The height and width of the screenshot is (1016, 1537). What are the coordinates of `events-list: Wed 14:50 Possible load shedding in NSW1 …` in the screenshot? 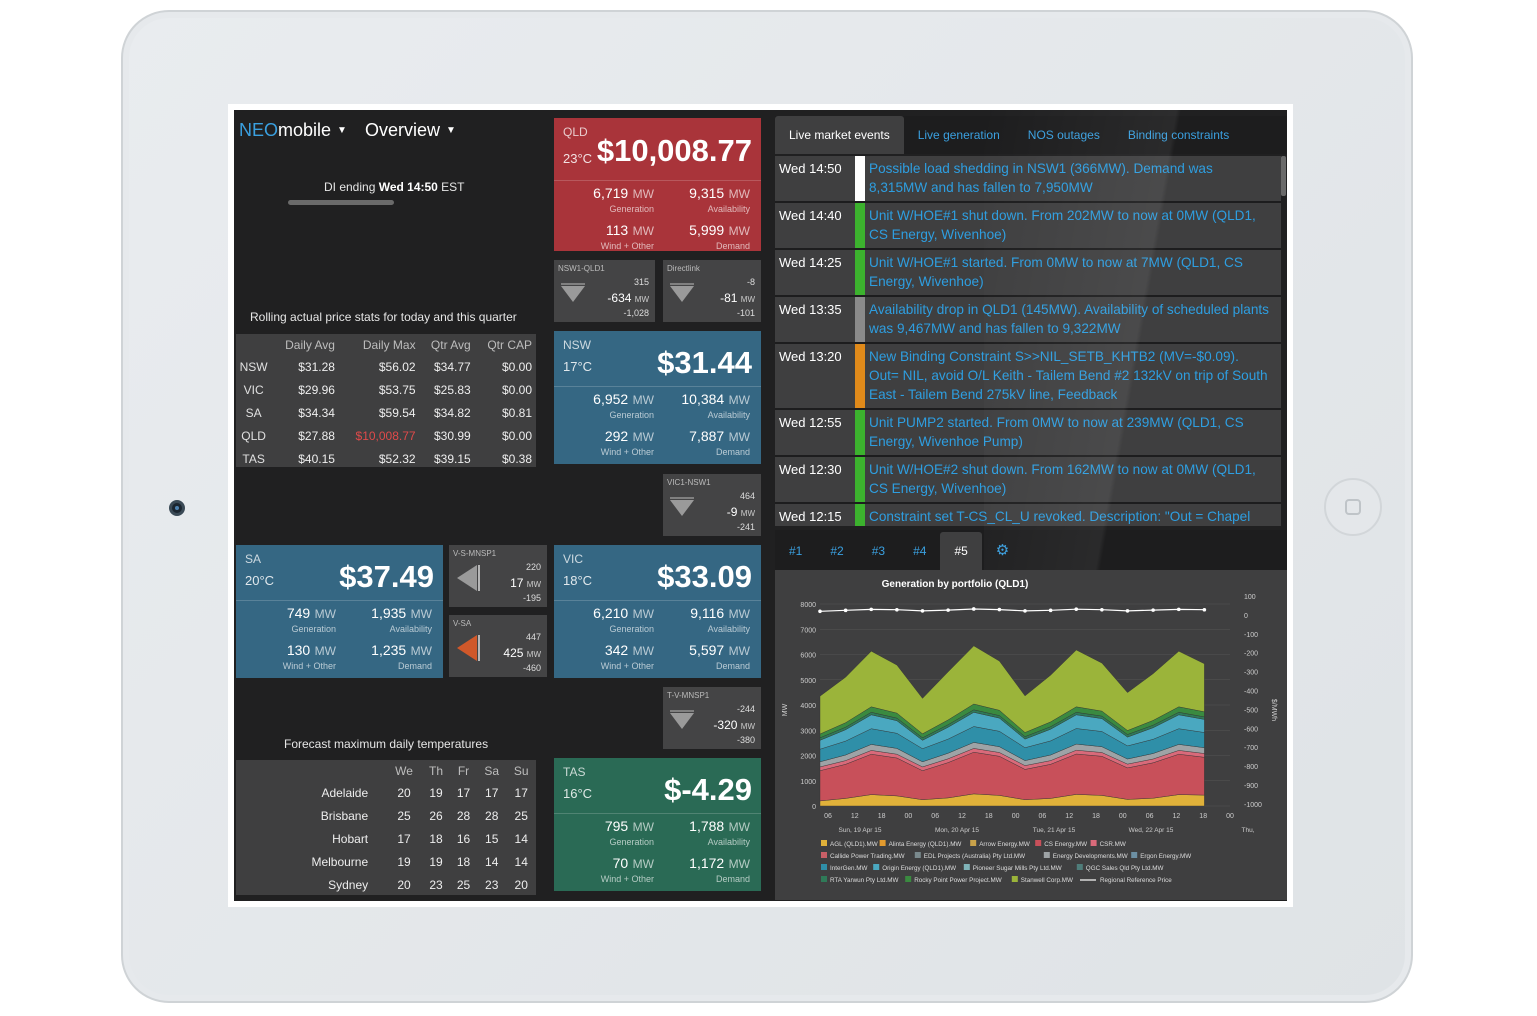 It's located at (1028, 341).